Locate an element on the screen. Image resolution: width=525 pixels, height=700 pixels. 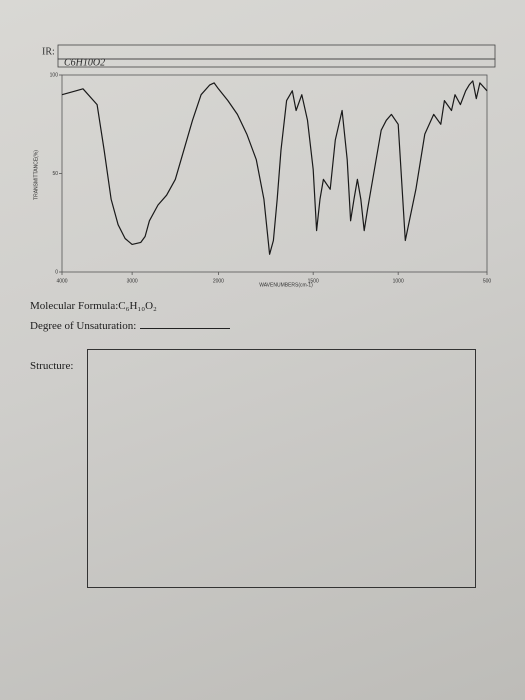
y-tick-label: 50 is located at coordinates (55, 174).